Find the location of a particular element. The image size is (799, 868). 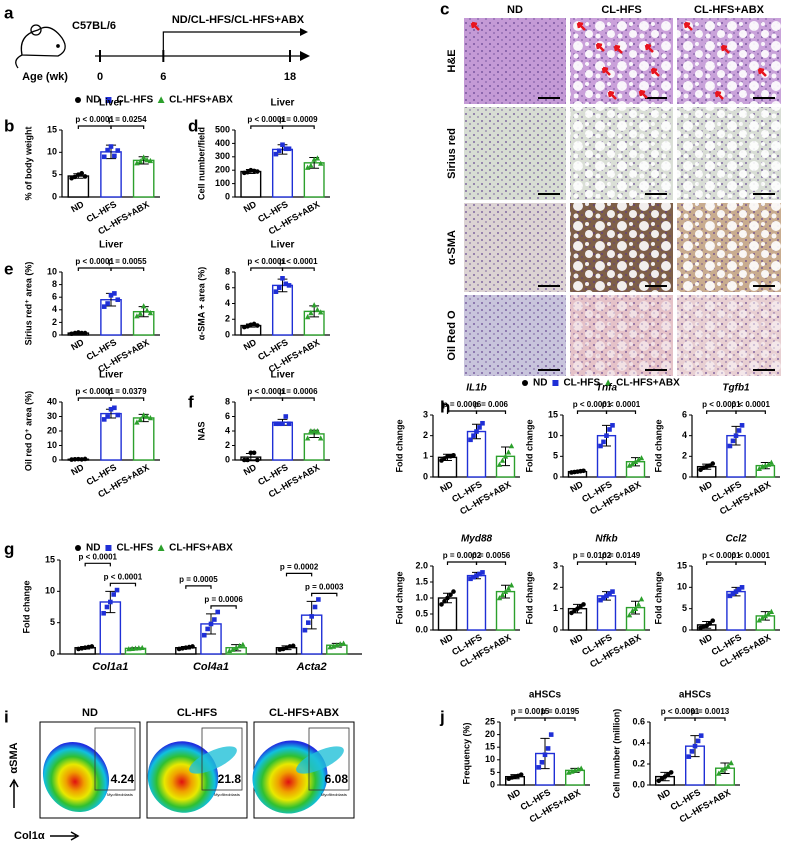

flow-gate is located at coordinates (222, 759).